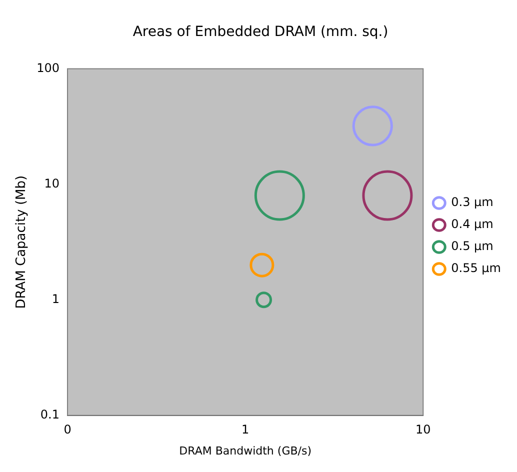  What do you see at coordinates (246, 429) in the screenshot?
I see `x-tick-label: 1` at bounding box center [246, 429].